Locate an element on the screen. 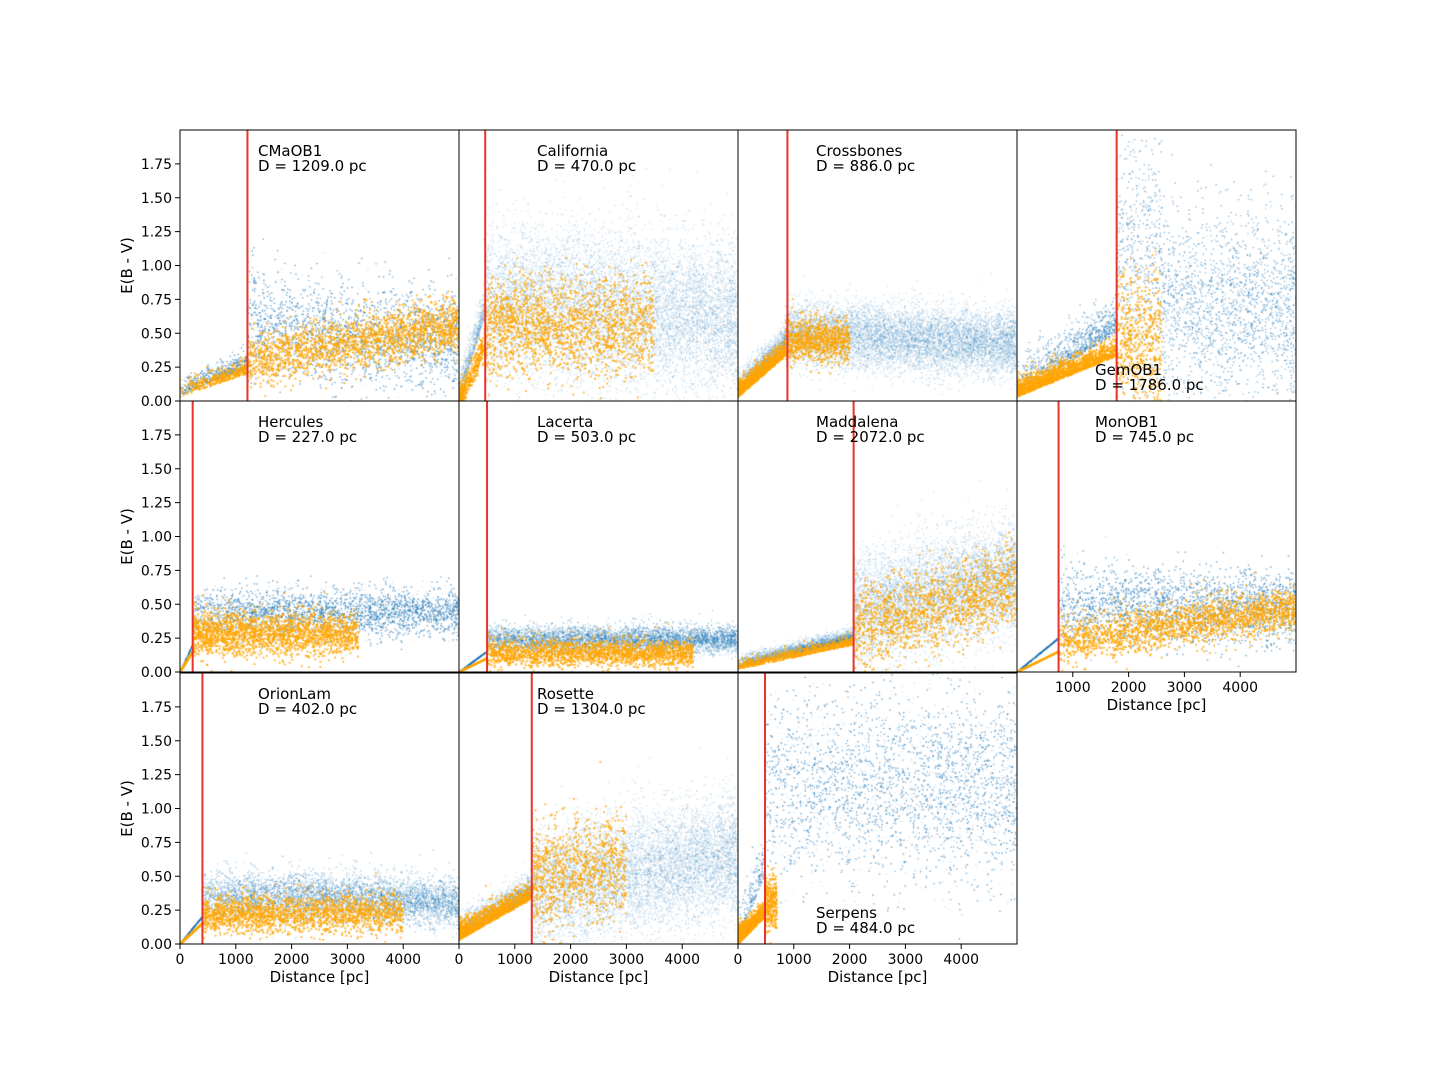 Image resolution: width=1440 pixels, height=1080 pixels. distance-label: D = 484.0 pc is located at coordinates (865, 928).